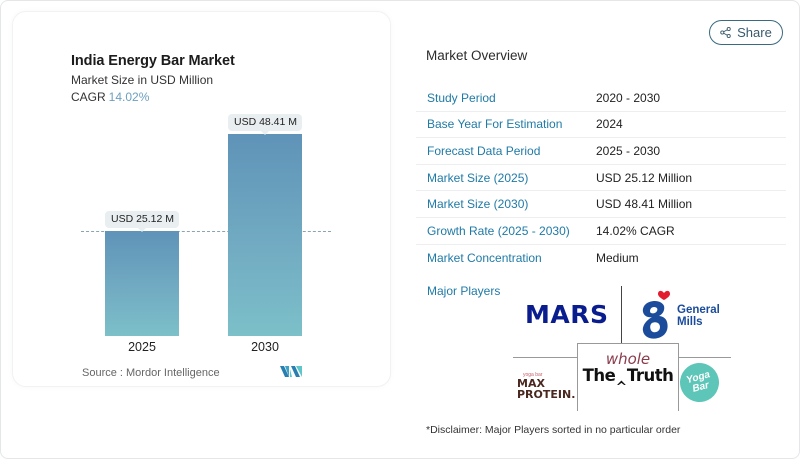  What do you see at coordinates (129, 97) in the screenshot?
I see `cagr-value: 14.02%` at bounding box center [129, 97].